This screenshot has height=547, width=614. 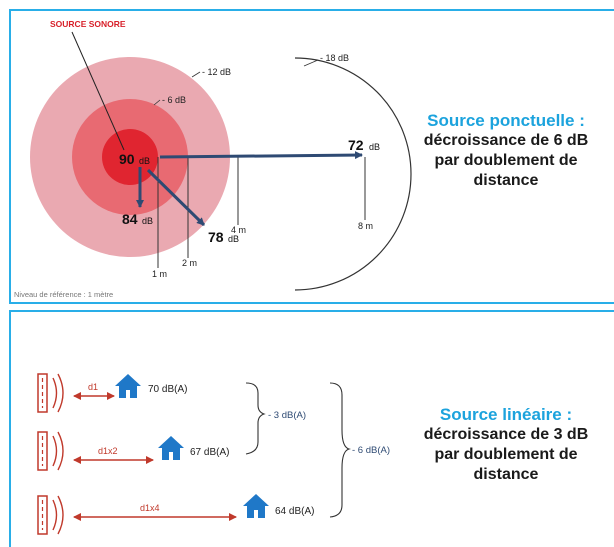 What do you see at coordinates (233, 239) in the screenshot?
I see `level-78-unit: dB` at bounding box center [233, 239].